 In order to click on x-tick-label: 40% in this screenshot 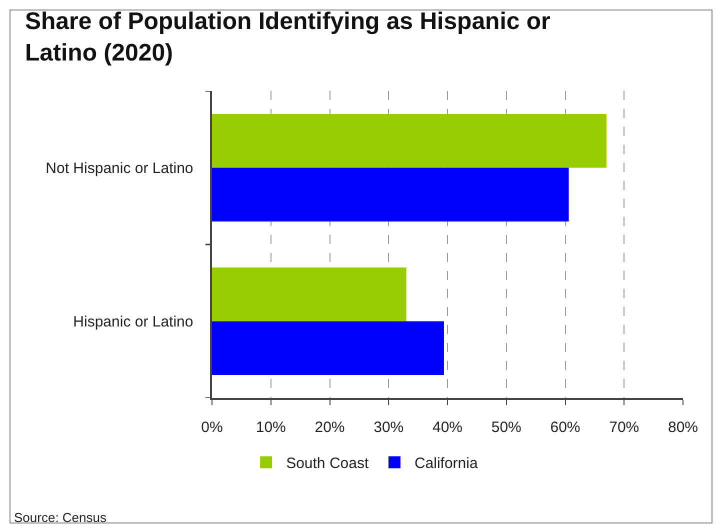, I will do `click(447, 427)`.